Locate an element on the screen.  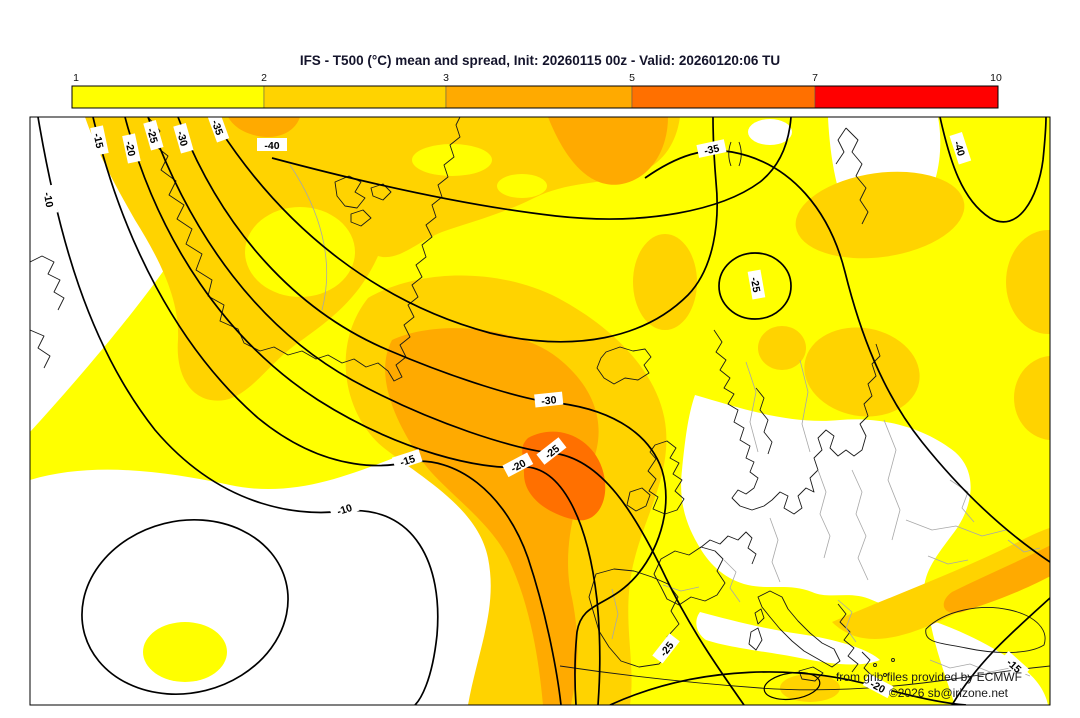
contour-minus-20-southeast is located at coordinates (788, 688).